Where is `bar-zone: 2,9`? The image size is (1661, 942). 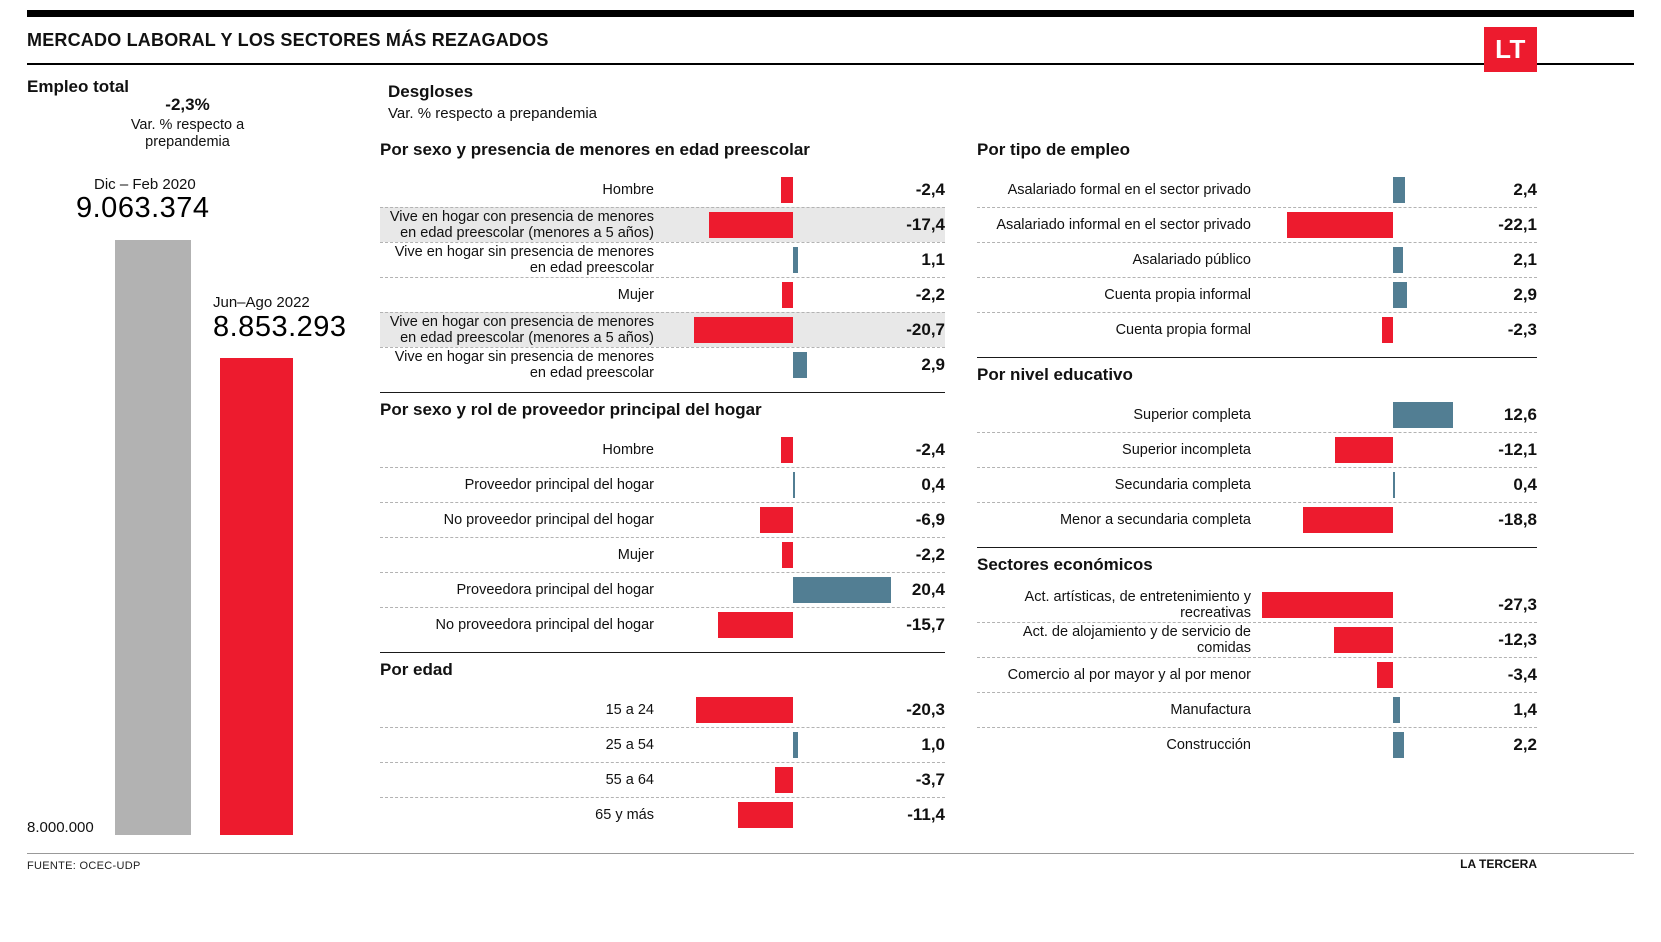 bar-zone: 2,9 is located at coordinates (1398, 295).